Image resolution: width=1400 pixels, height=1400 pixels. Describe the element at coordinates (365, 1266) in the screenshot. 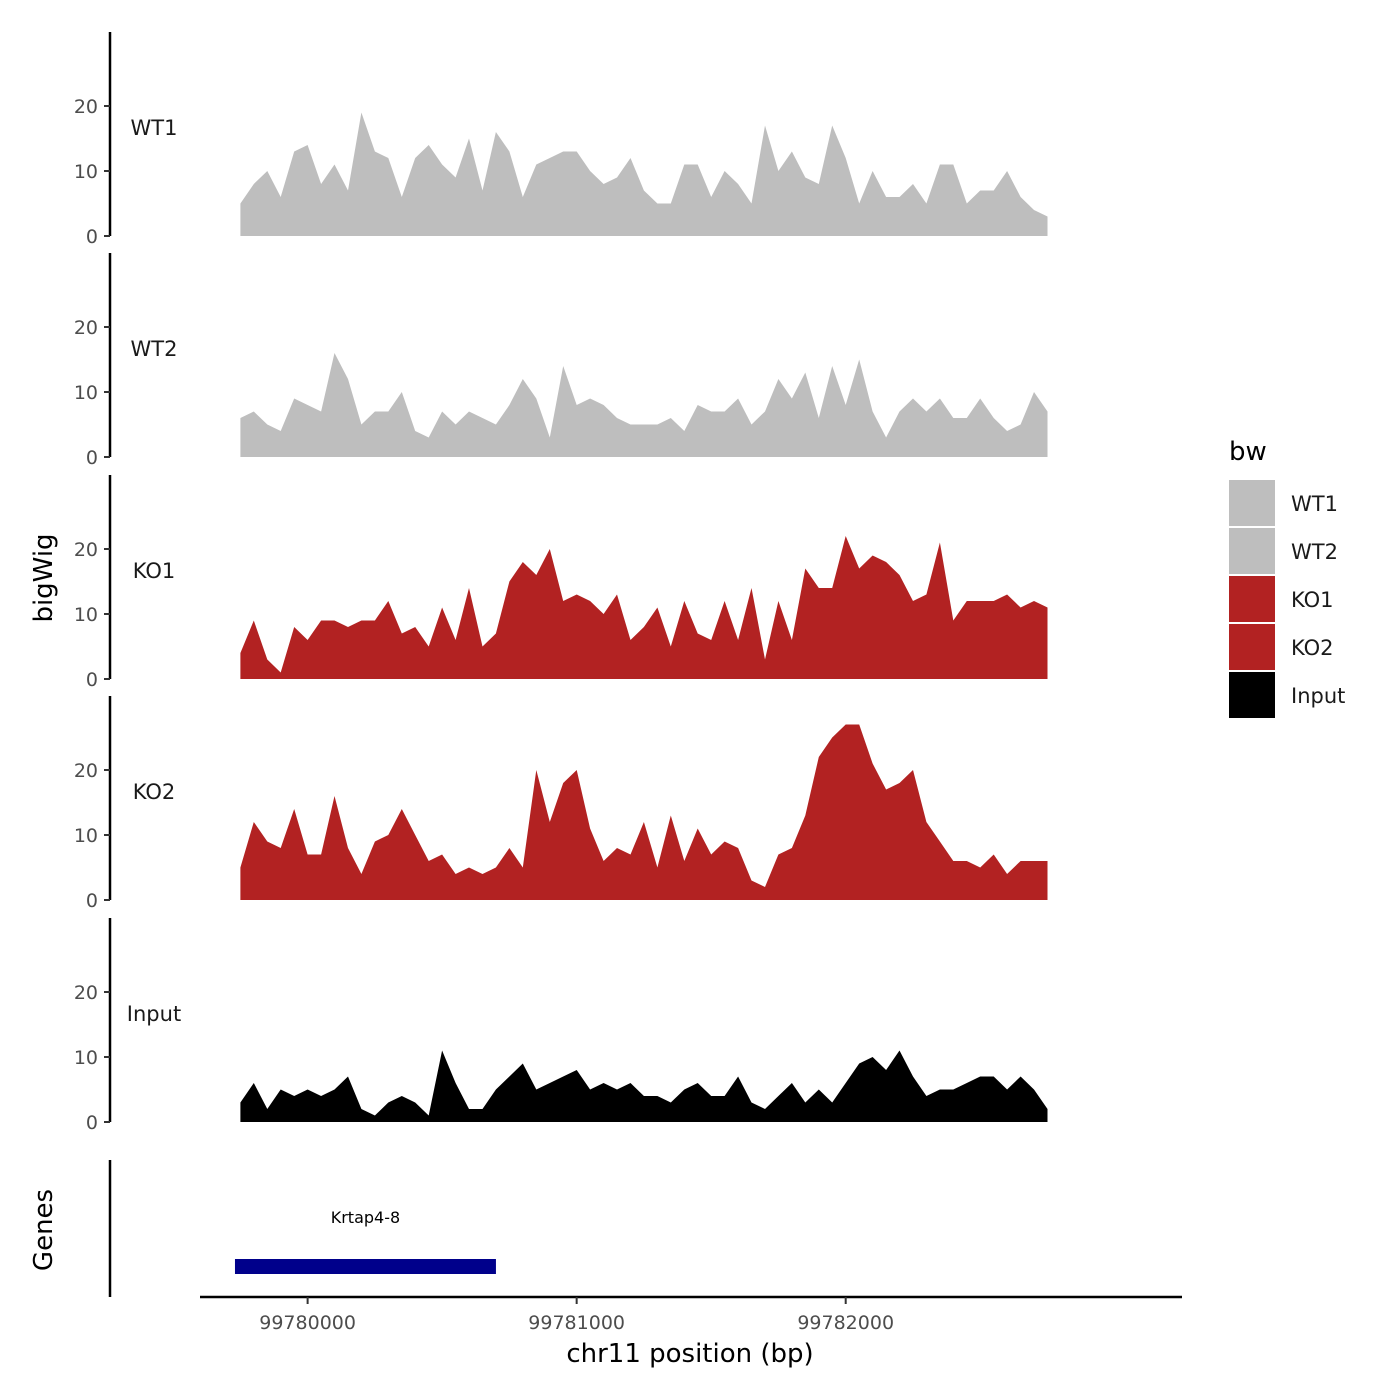

I see `gene-bar` at that location.